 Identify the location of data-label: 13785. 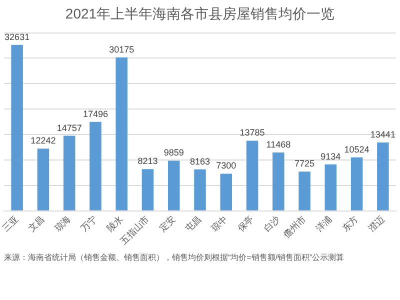
(252, 133).